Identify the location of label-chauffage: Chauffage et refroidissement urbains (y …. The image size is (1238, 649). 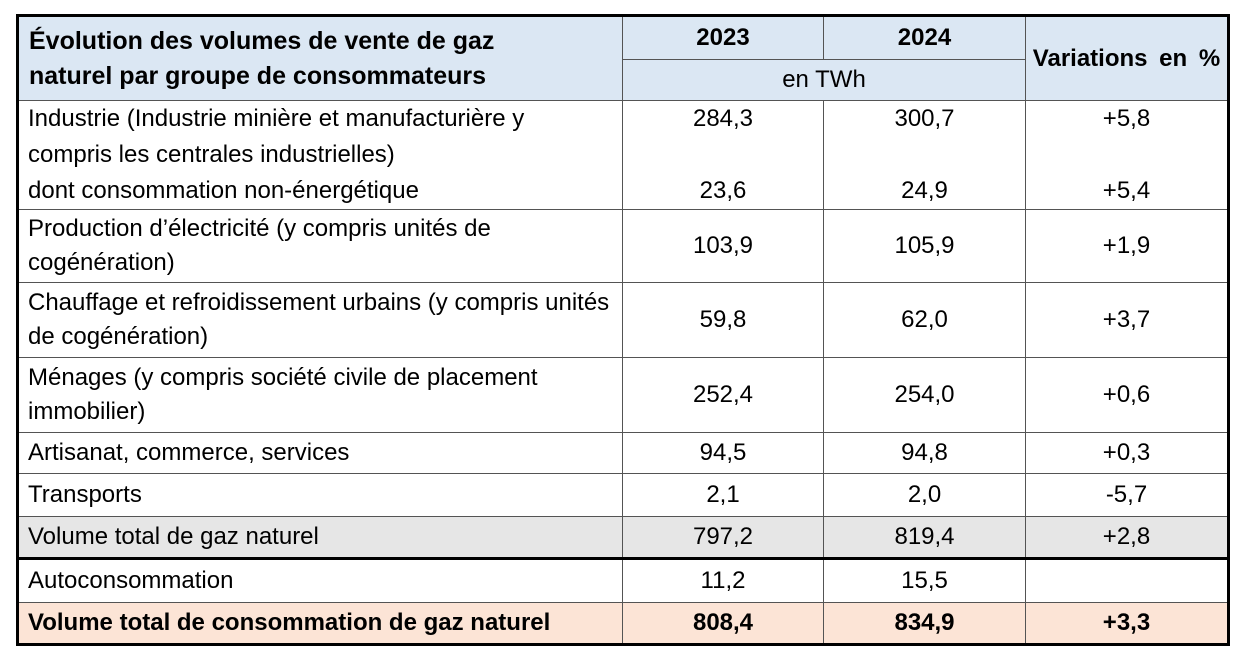
(320, 320).